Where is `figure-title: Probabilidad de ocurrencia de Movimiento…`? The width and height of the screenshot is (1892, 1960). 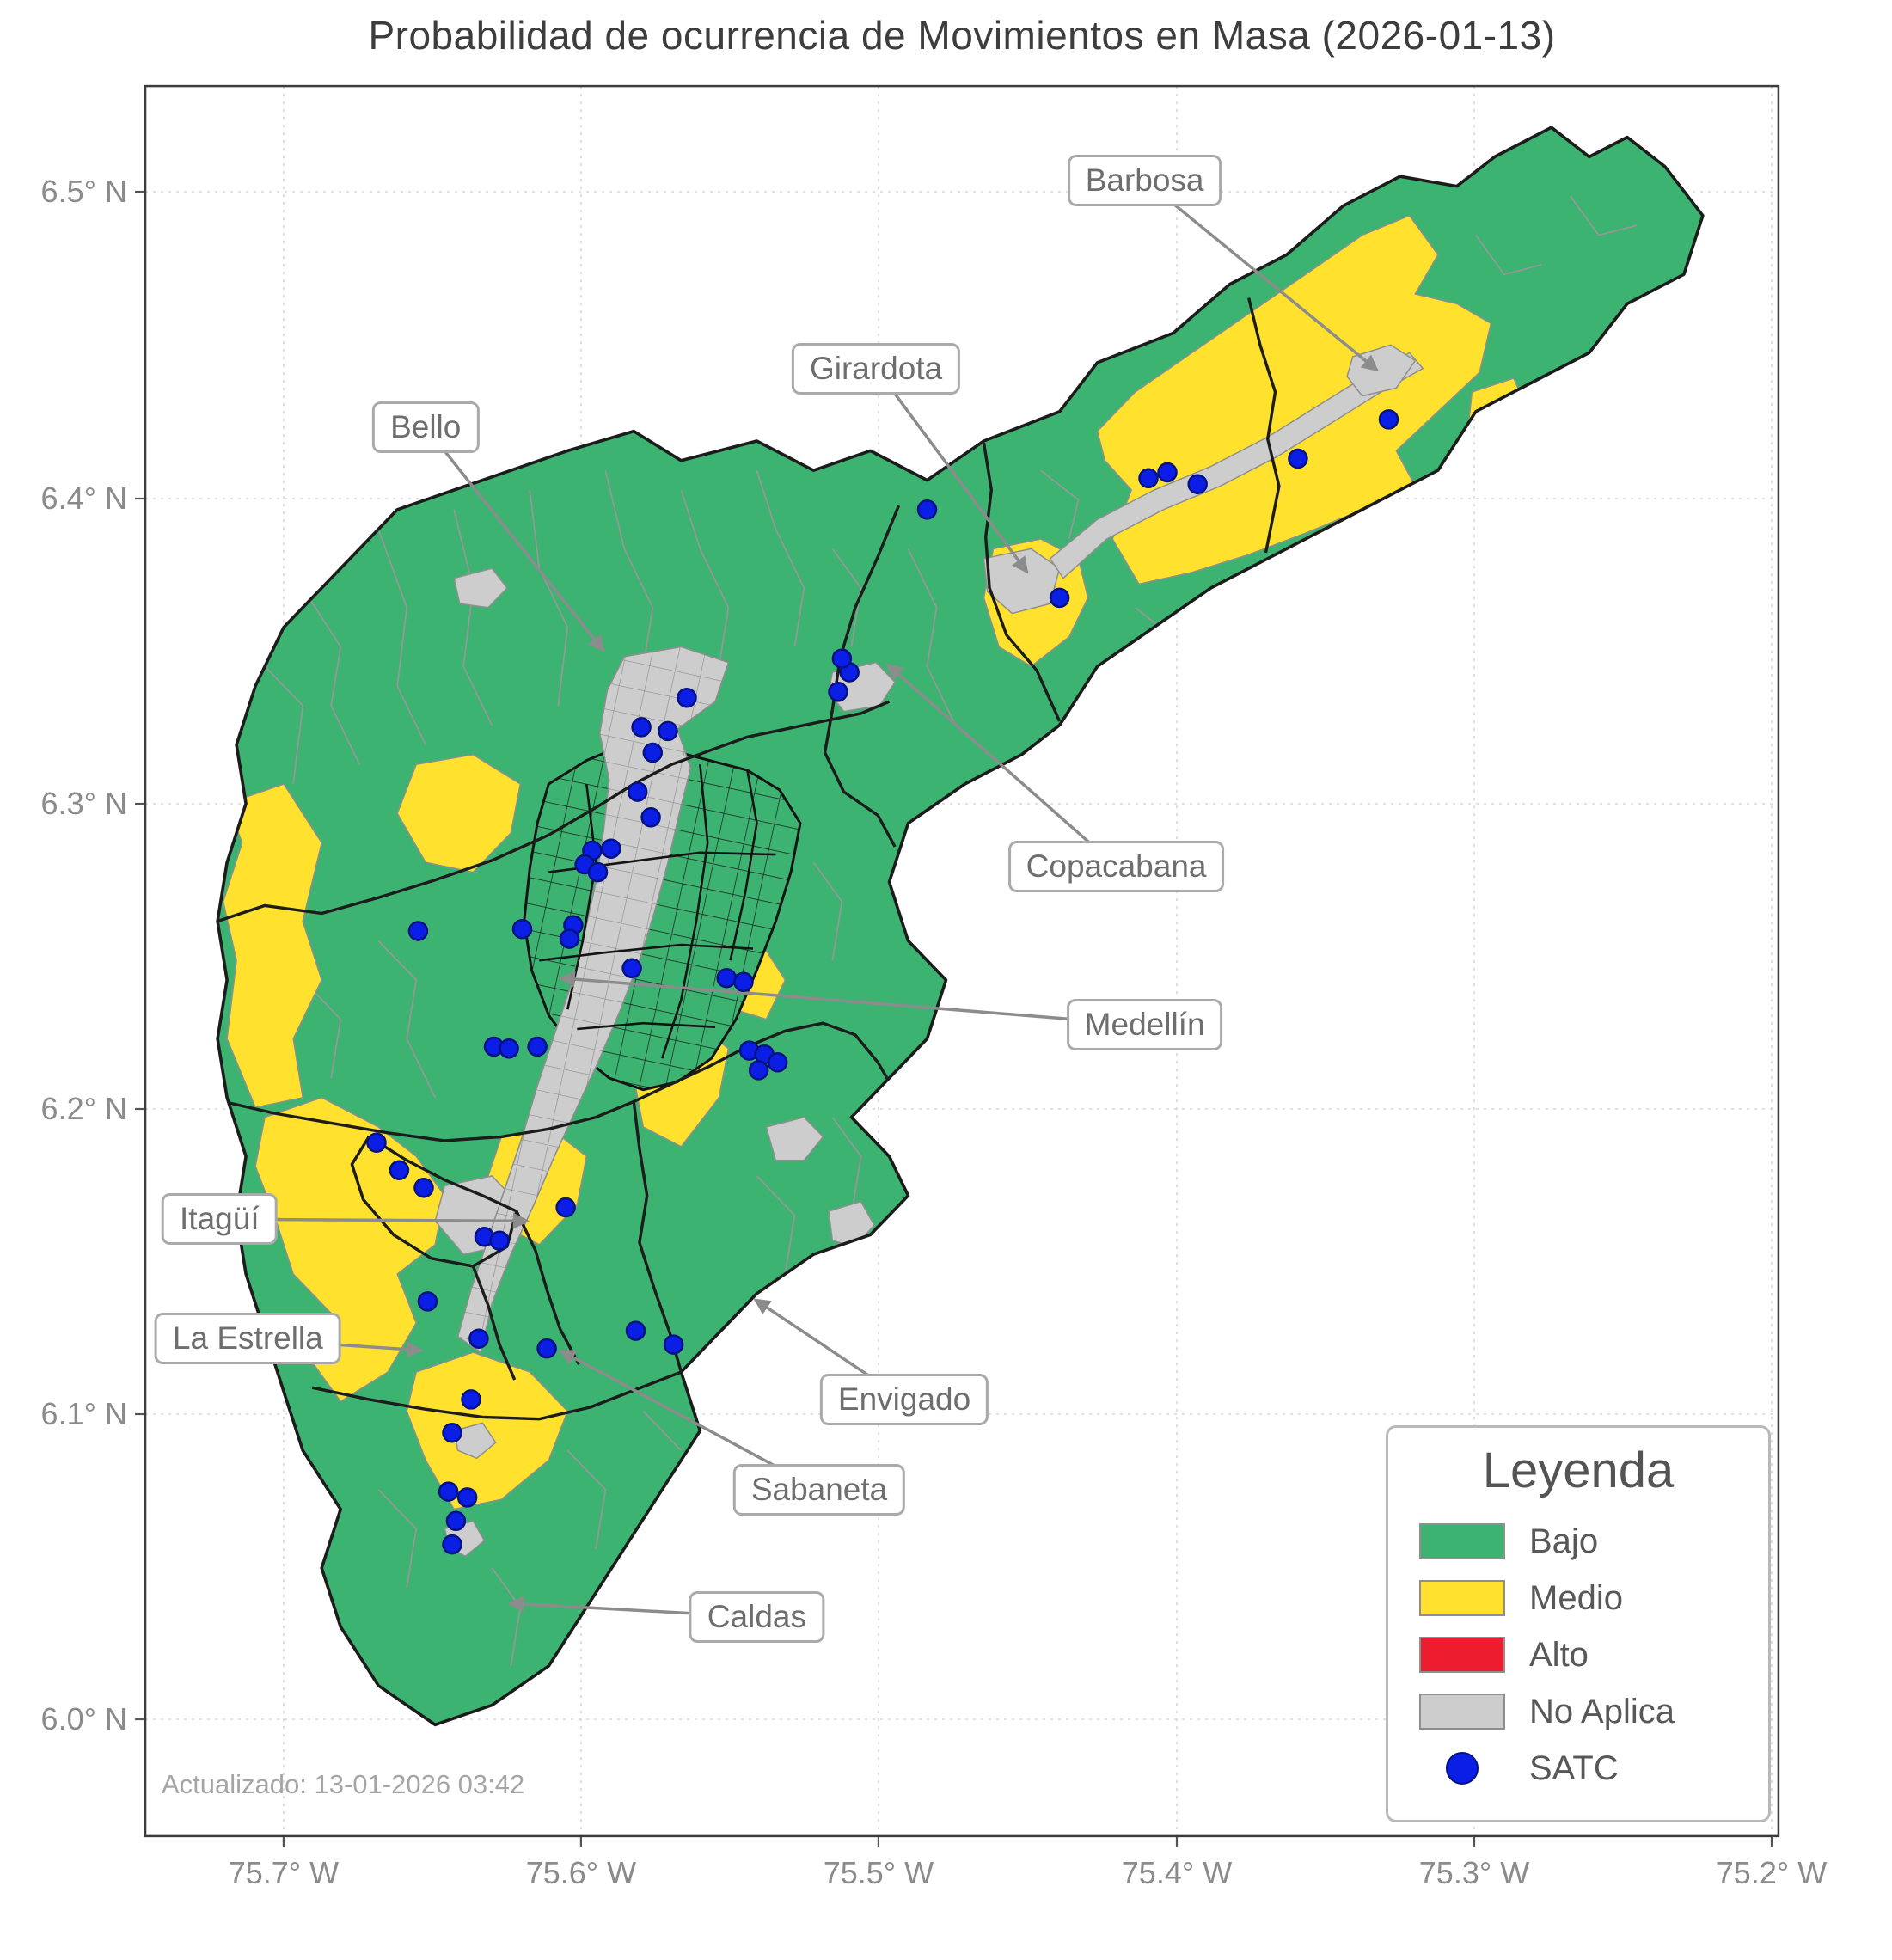 figure-title: Probabilidad de ocurrencia de Movimiento… is located at coordinates (962, 35).